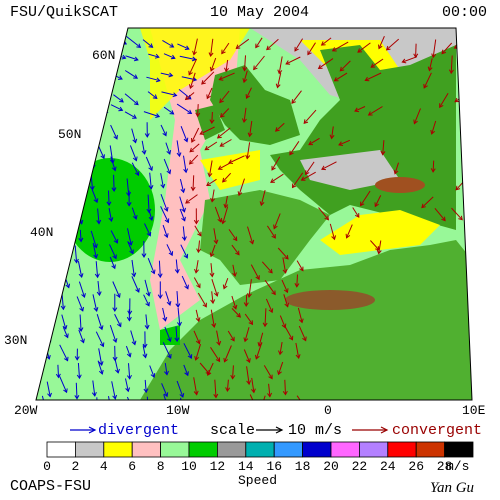  I want to click on colorbar-tick-label: 22, so click(360, 466).